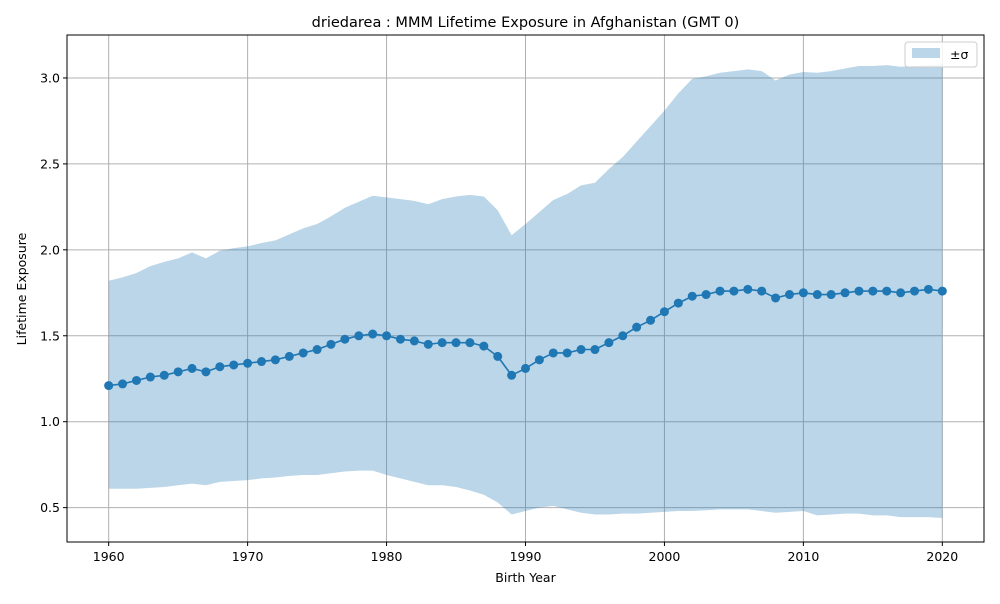 This screenshot has width=1000, height=604. I want to click on y-axis-ticks: 0.5 1.0 1.5 2.0 2.5 3.0, so click(53, 292).